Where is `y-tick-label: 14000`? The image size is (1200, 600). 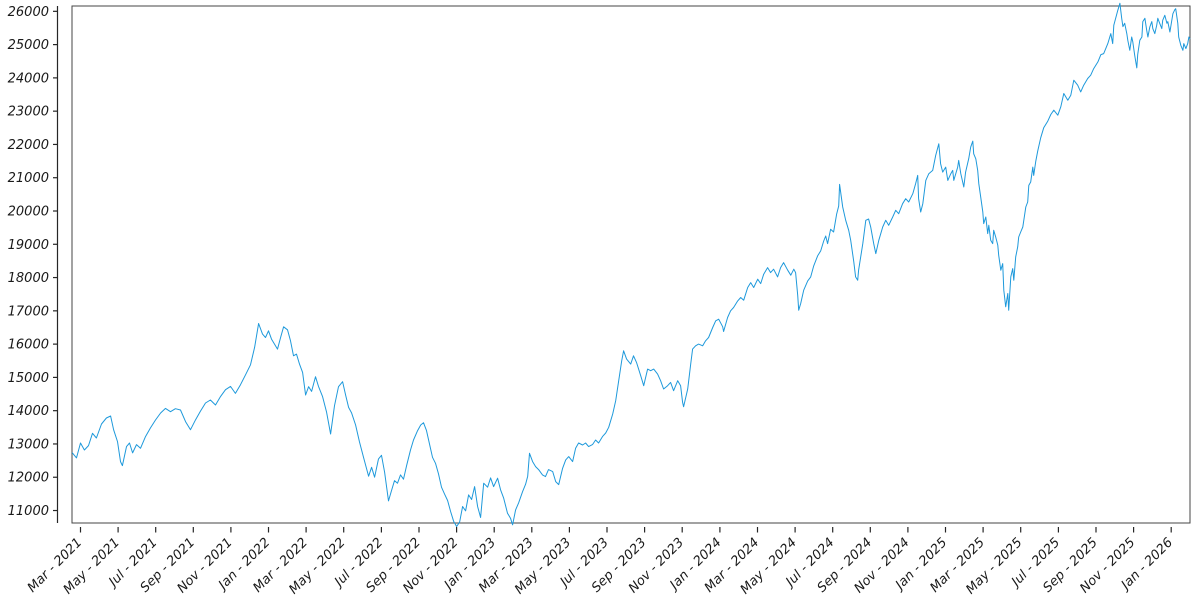
y-tick-label: 14000 is located at coordinates (28, 411).